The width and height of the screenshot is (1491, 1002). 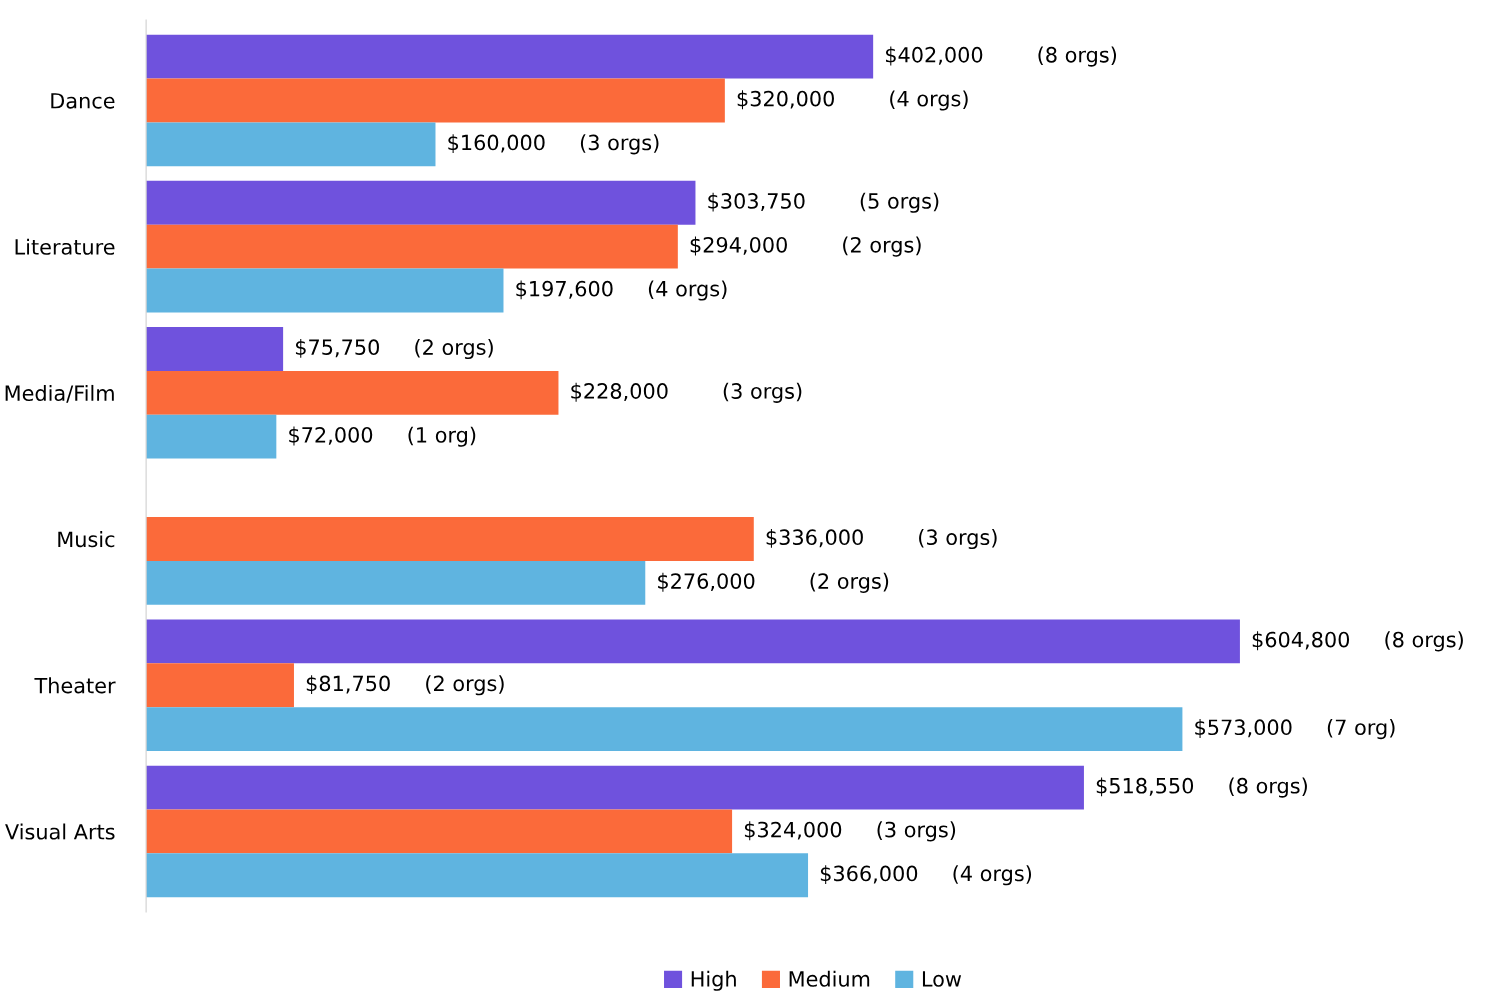 I want to click on data-label: $197,600 (4 orgs), so click(x=621, y=290).